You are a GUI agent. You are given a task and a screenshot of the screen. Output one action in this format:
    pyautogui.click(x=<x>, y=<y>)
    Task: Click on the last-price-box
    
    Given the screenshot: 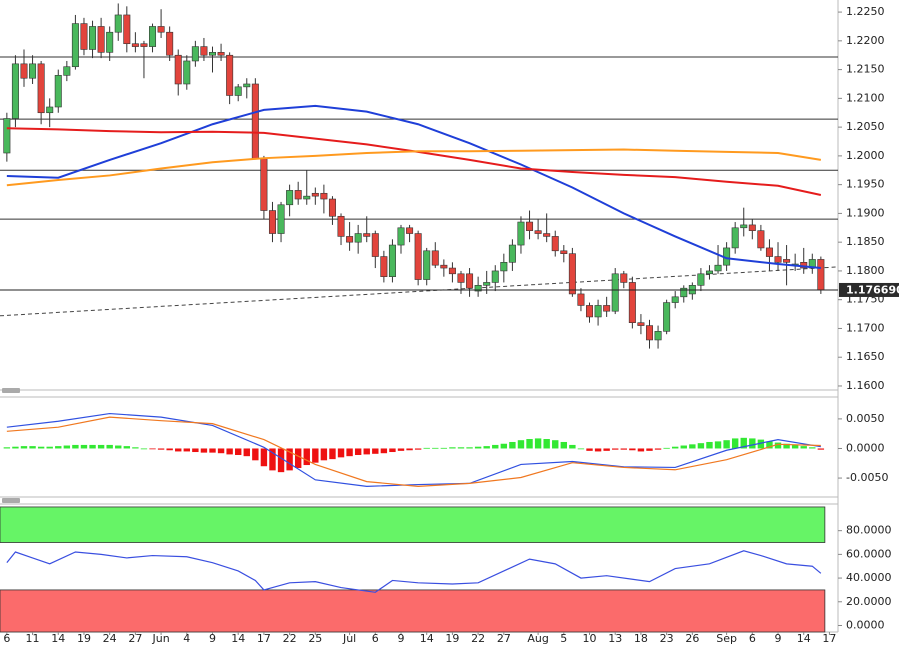 What is the action you would take?
    pyautogui.click(x=869, y=289)
    